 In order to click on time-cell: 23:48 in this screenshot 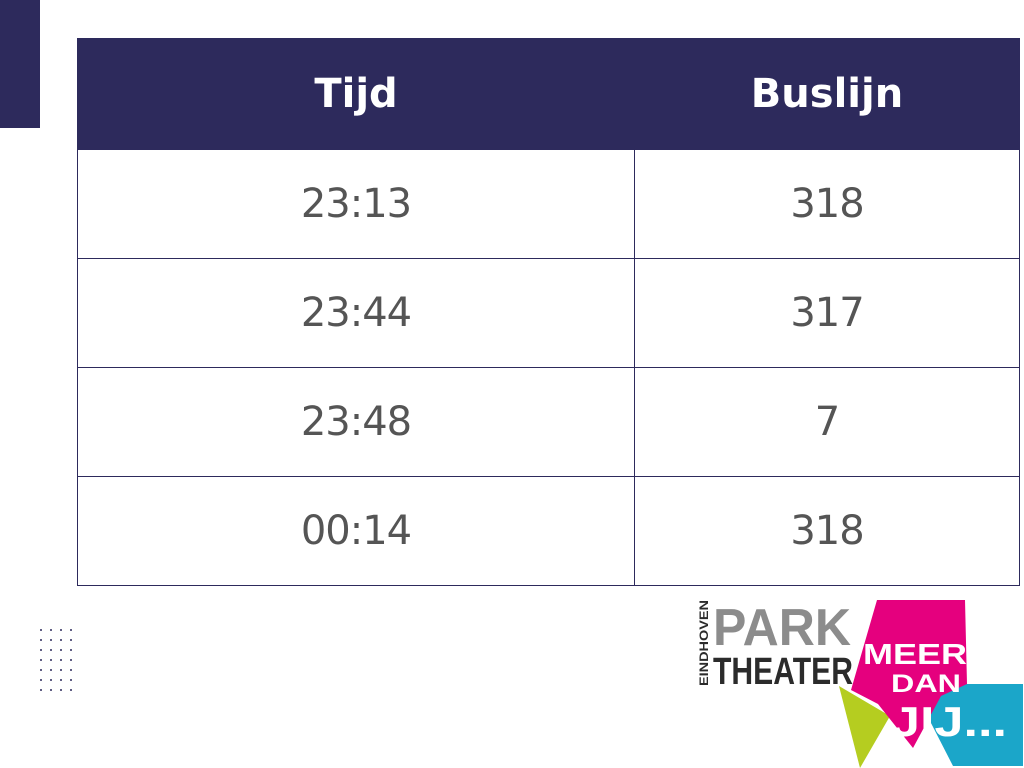, I will do `click(356, 422)`.